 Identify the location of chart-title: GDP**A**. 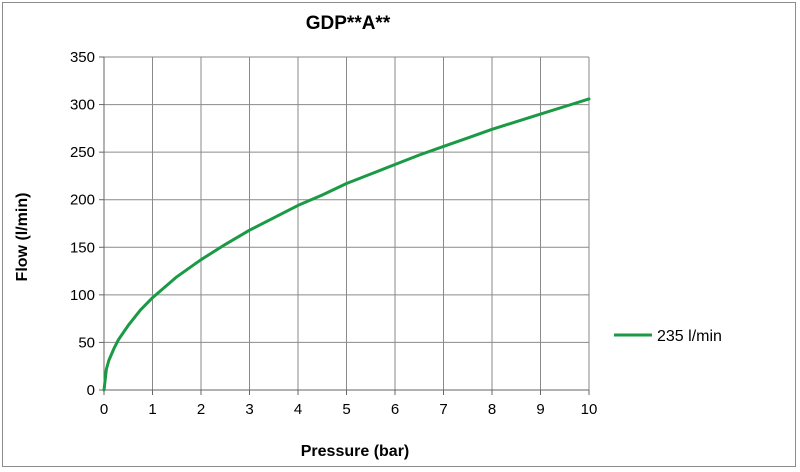
(348, 23).